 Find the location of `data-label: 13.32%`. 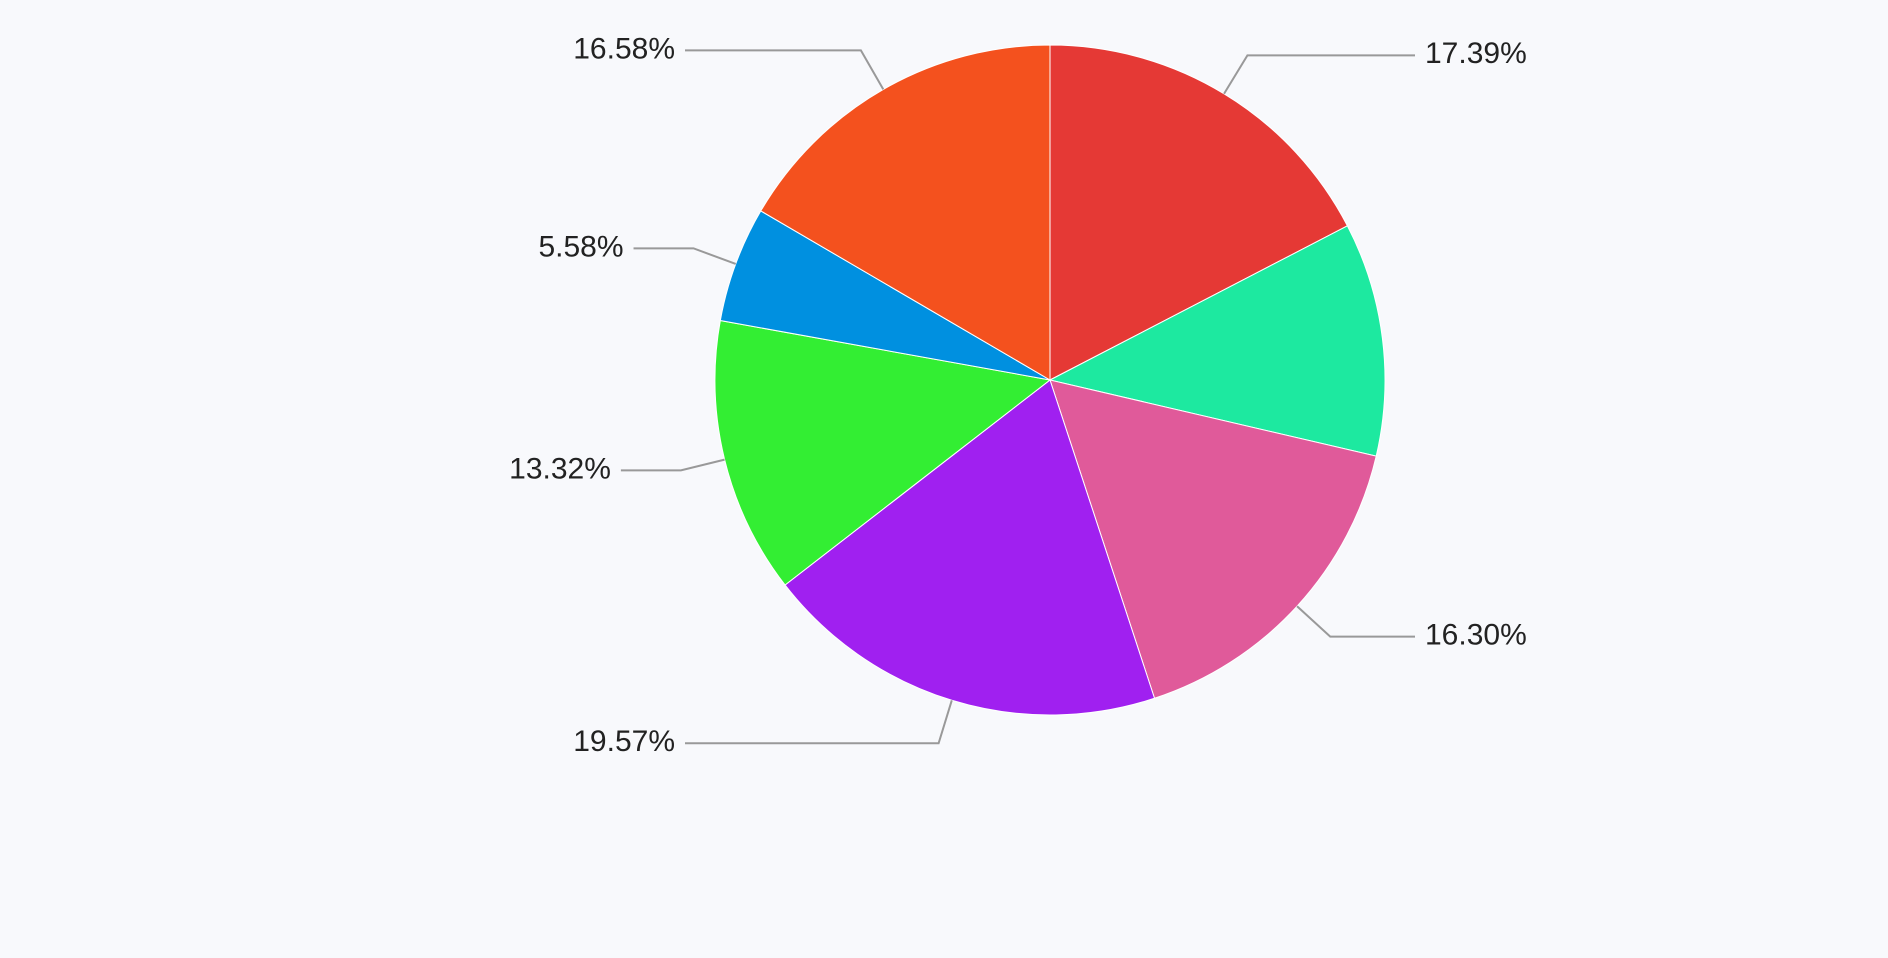

data-label: 13.32% is located at coordinates (560, 468).